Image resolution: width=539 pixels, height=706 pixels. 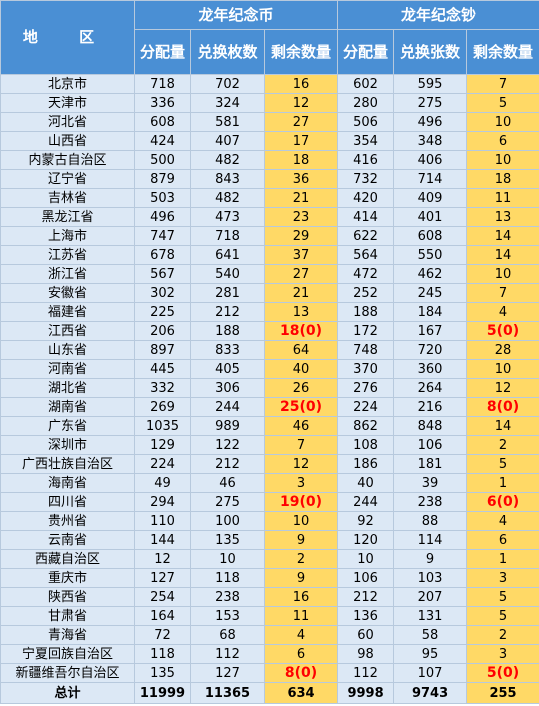 What do you see at coordinates (301, 616) in the screenshot?
I see `coin-remaining-cell: 11` at bounding box center [301, 616].